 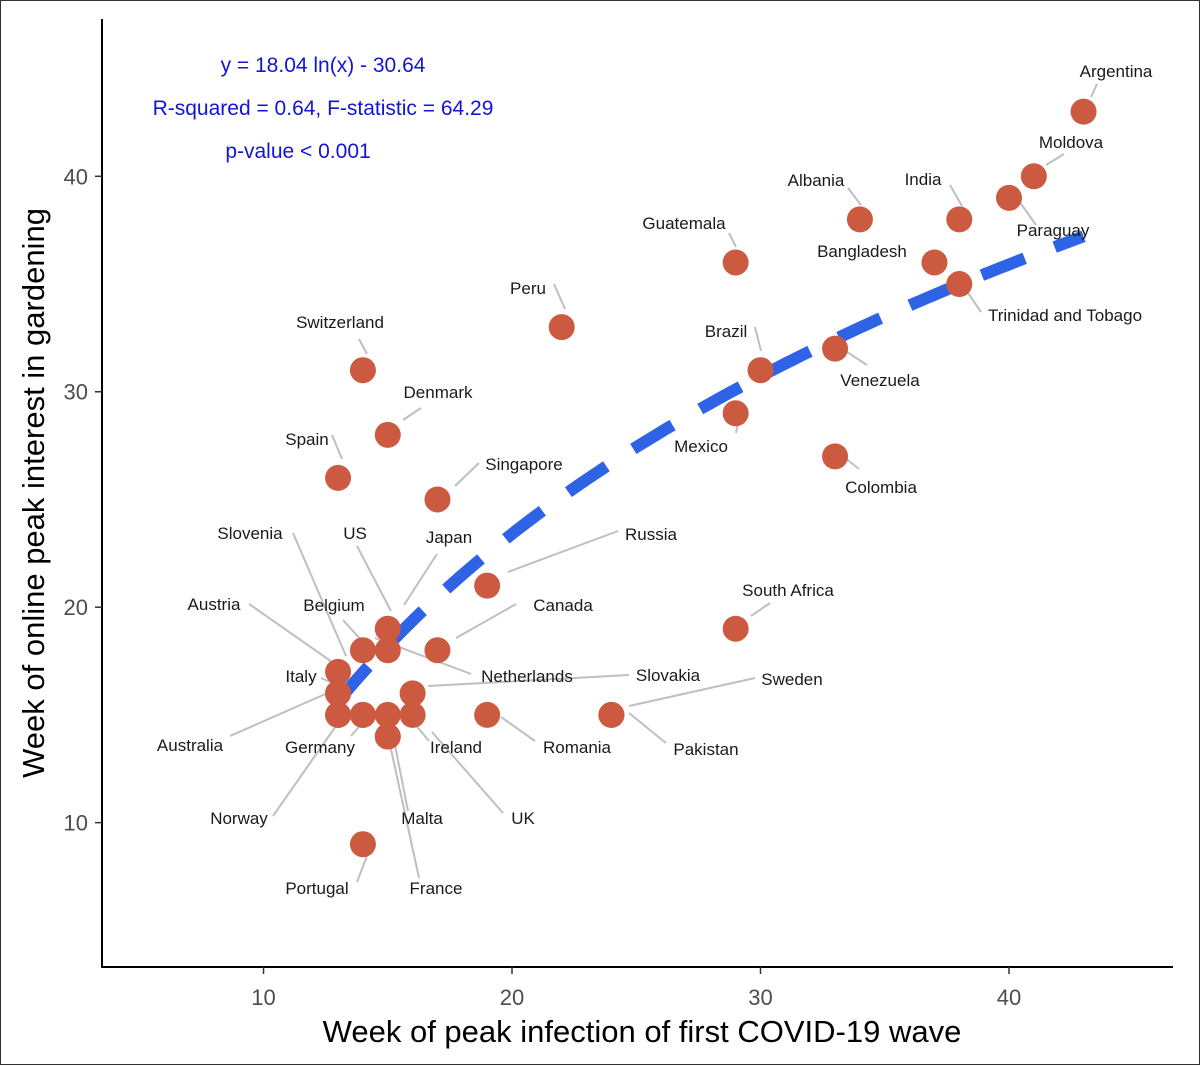 What do you see at coordinates (387, 434) in the screenshot?
I see `point-denmark` at bounding box center [387, 434].